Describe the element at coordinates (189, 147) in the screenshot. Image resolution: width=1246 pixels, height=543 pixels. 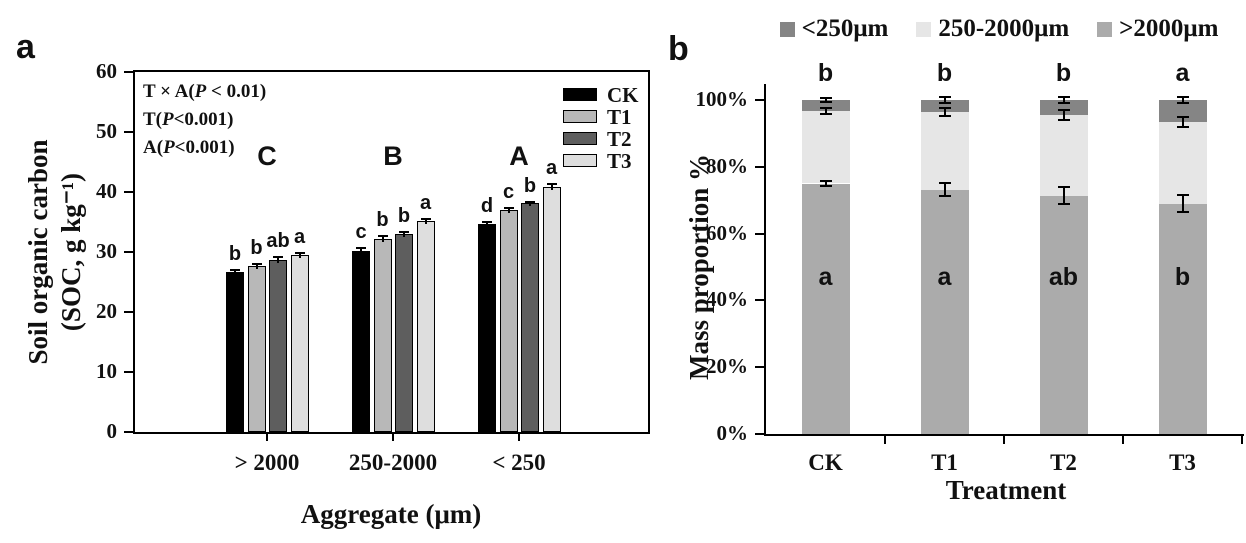
I see `stat-annotation-2: A(P<0.001)` at that location.